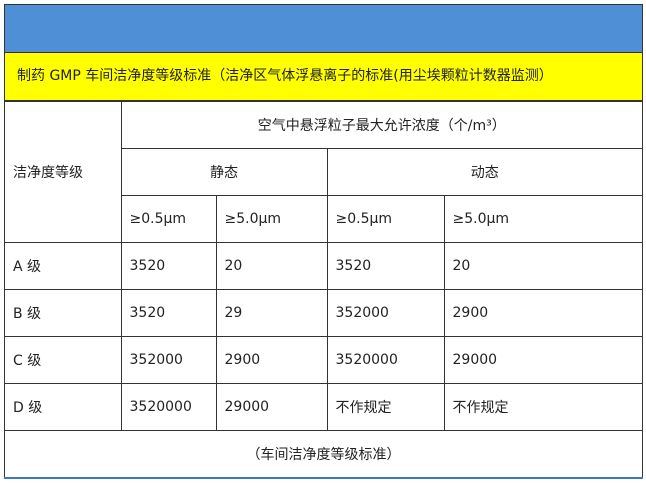  I want to click on static-header: 静态, so click(224, 172).